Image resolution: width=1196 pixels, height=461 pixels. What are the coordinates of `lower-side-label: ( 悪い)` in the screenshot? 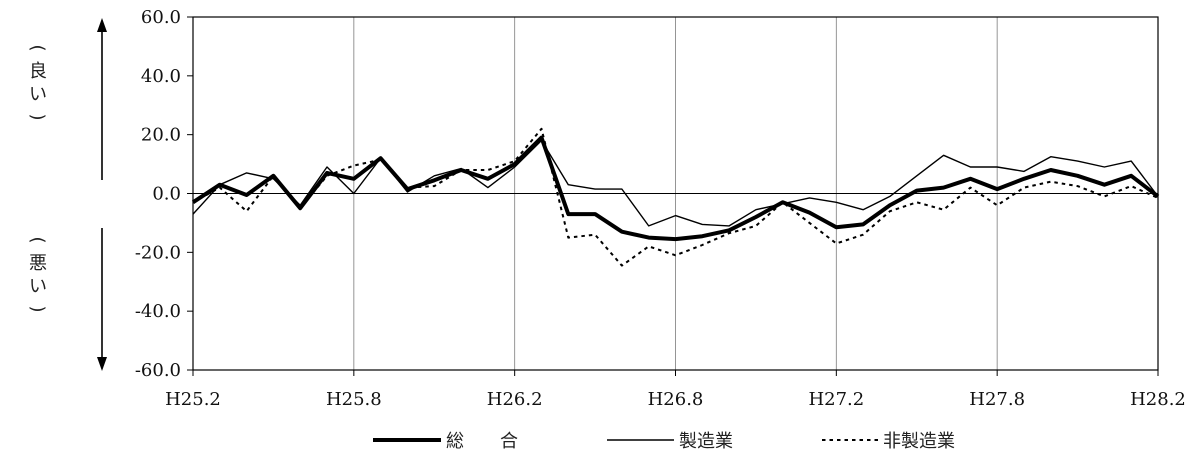 It's located at (37, 274).